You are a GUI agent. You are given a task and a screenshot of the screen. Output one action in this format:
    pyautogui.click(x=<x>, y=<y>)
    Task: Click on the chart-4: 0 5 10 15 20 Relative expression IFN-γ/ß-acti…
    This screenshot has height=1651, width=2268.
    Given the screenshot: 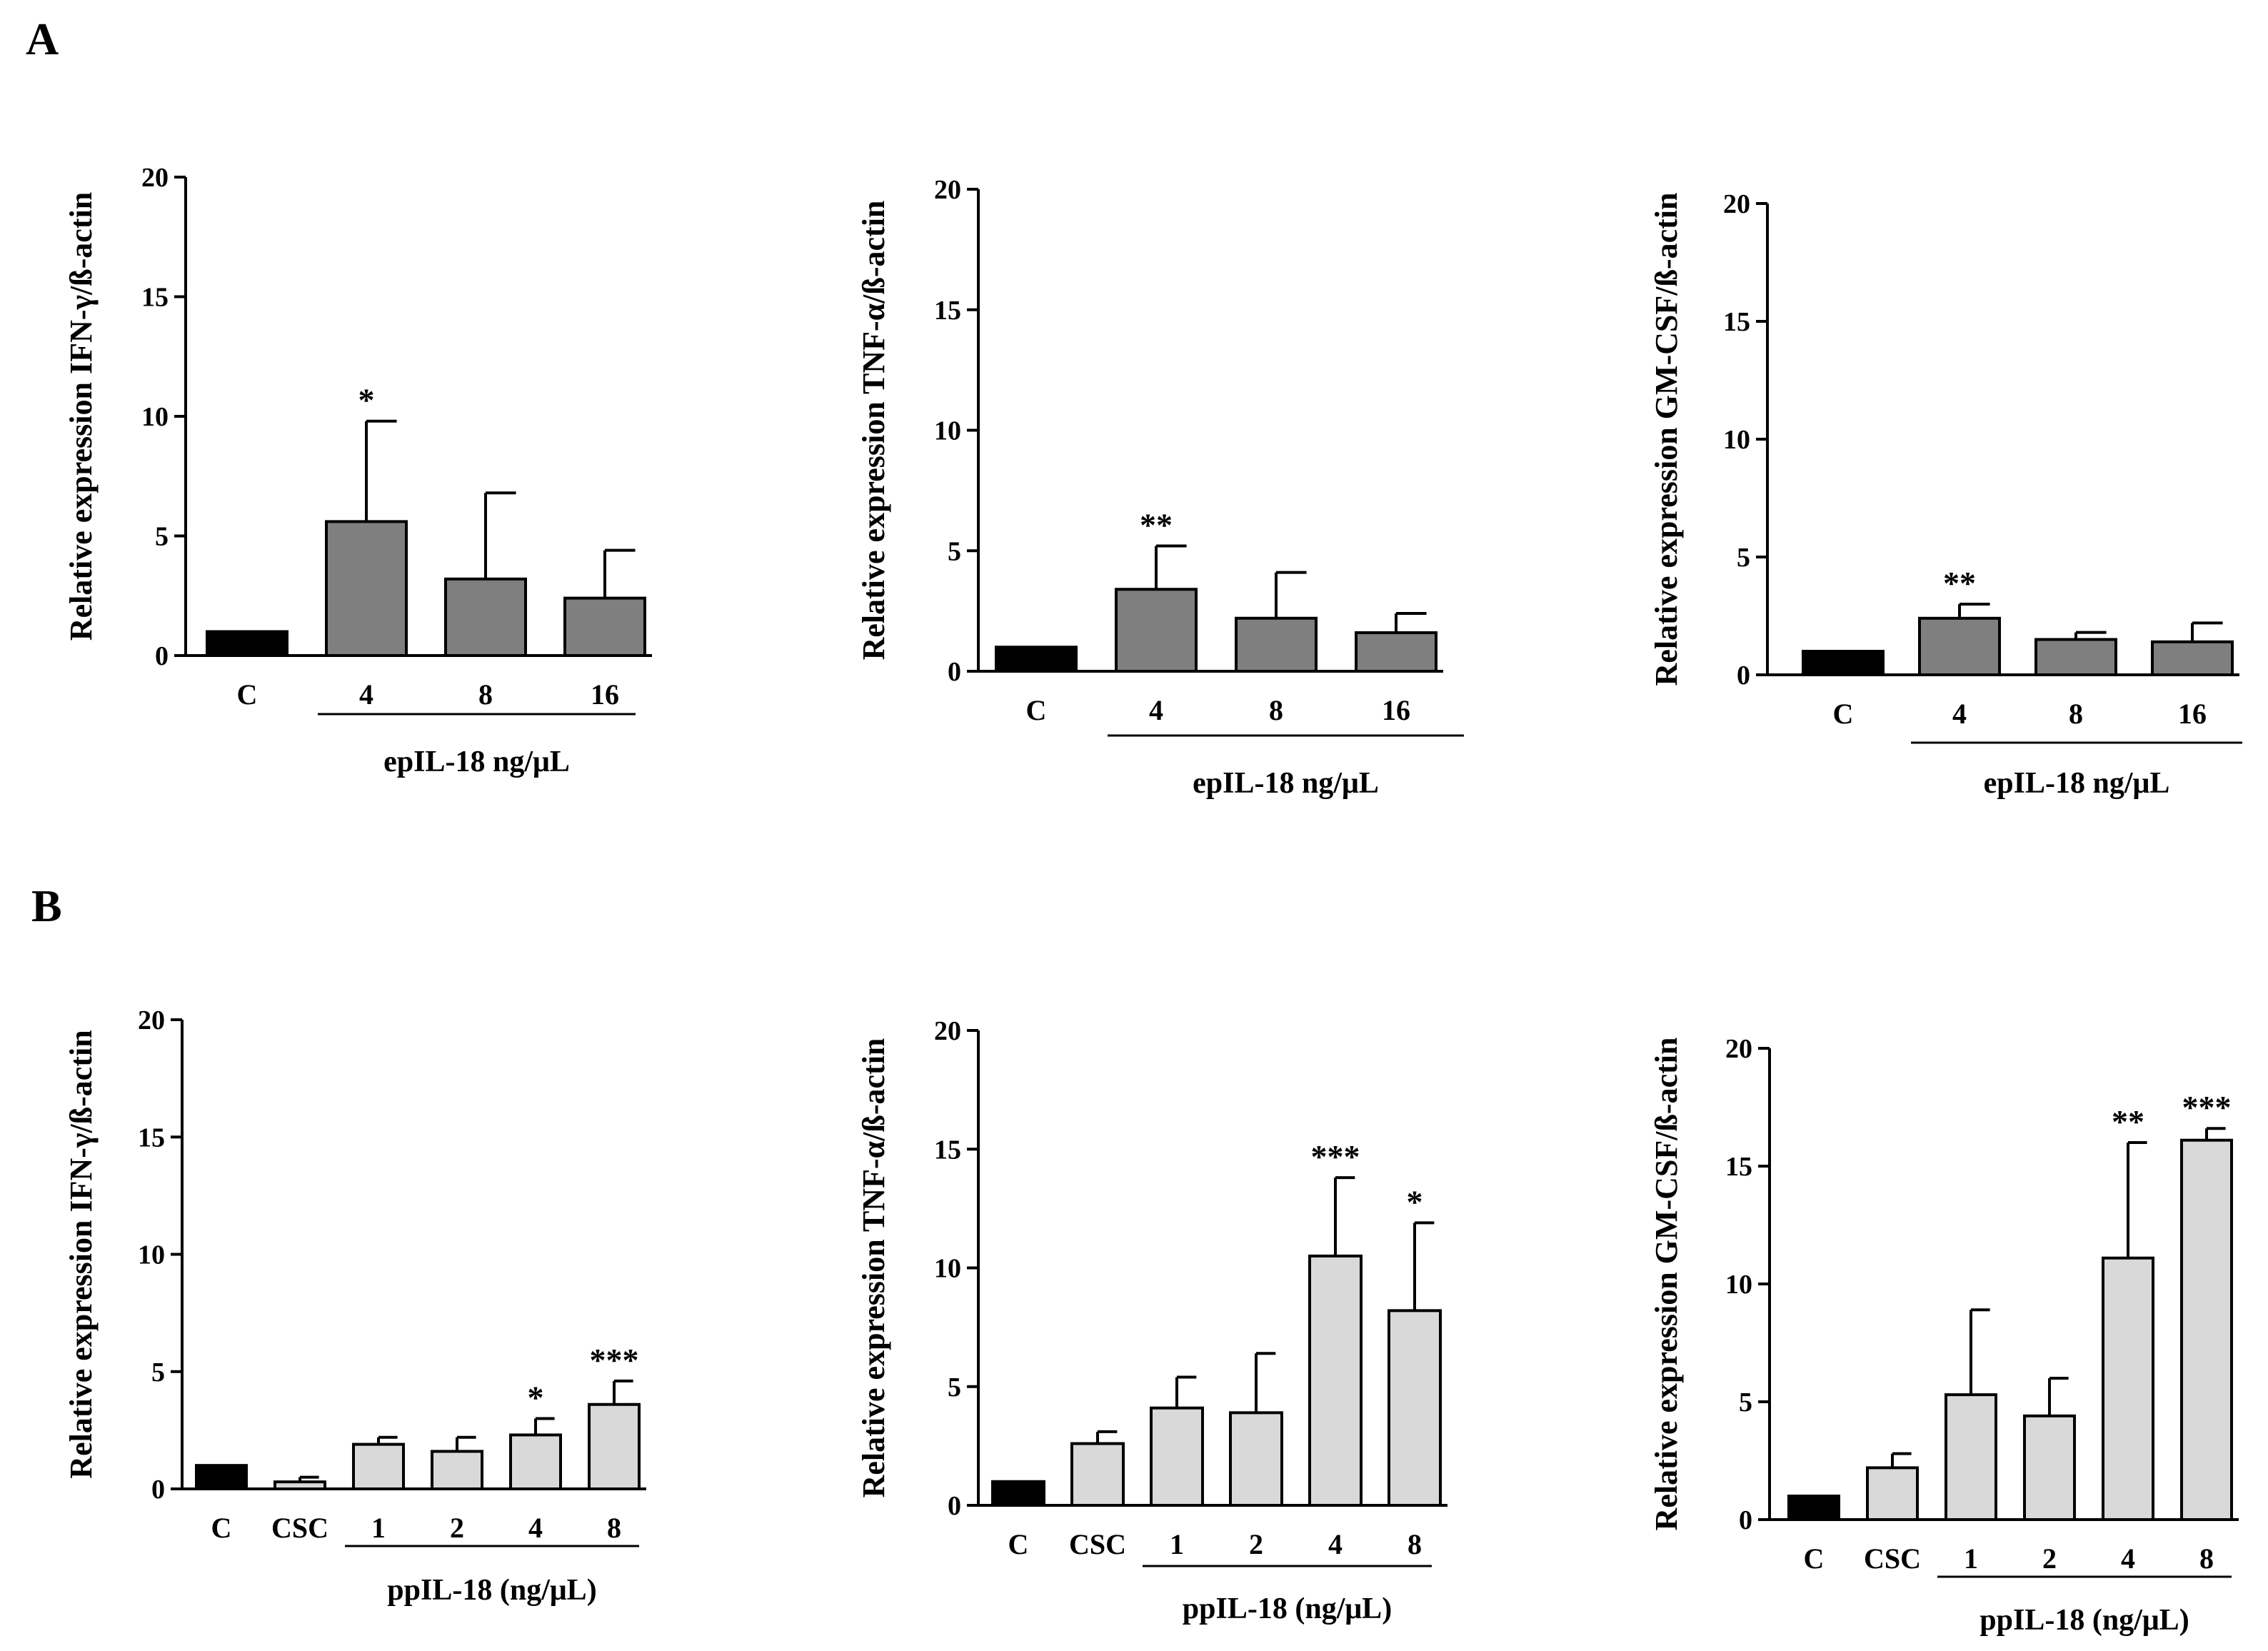 What is the action you would take?
    pyautogui.click(x=355, y=1306)
    